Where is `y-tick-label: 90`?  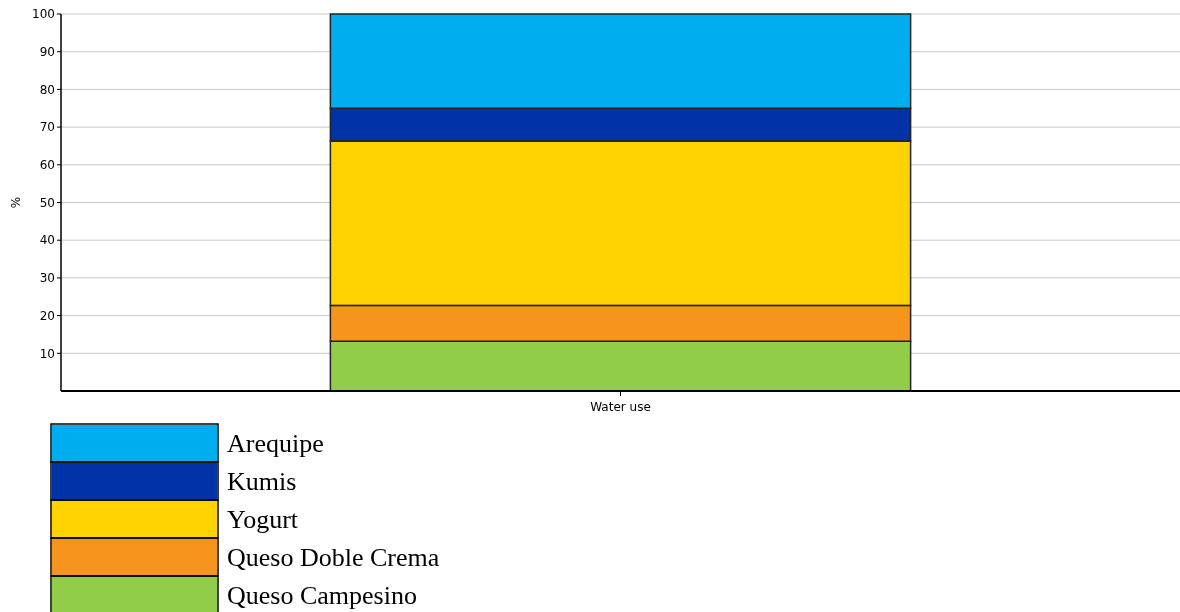 y-tick-label: 90 is located at coordinates (47, 51).